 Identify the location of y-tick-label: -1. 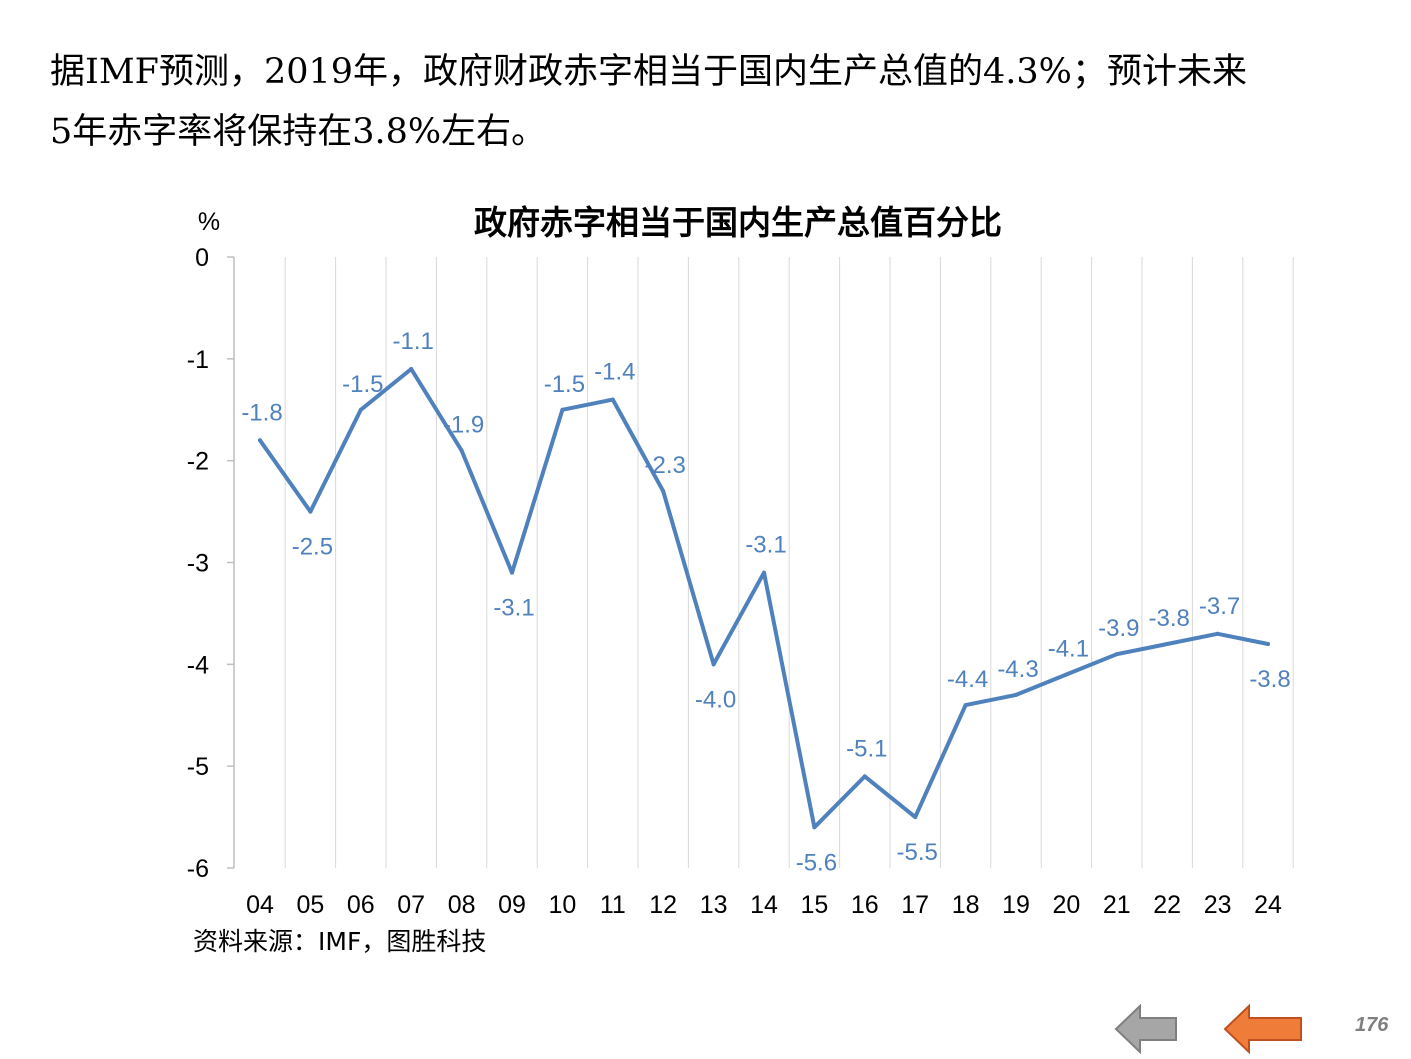
(198, 360).